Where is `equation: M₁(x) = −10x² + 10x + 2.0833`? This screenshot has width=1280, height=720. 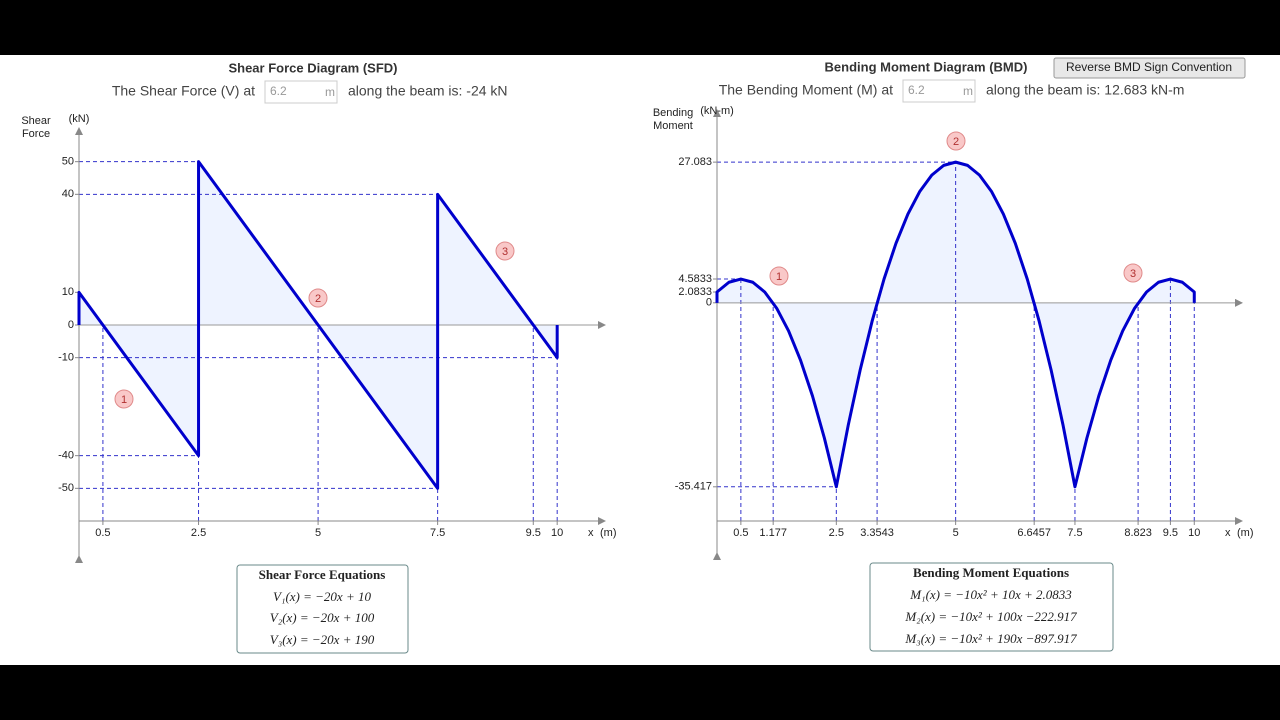 equation: M₁(x) = −10x² + 10x + 2.0833 is located at coordinates (990, 594).